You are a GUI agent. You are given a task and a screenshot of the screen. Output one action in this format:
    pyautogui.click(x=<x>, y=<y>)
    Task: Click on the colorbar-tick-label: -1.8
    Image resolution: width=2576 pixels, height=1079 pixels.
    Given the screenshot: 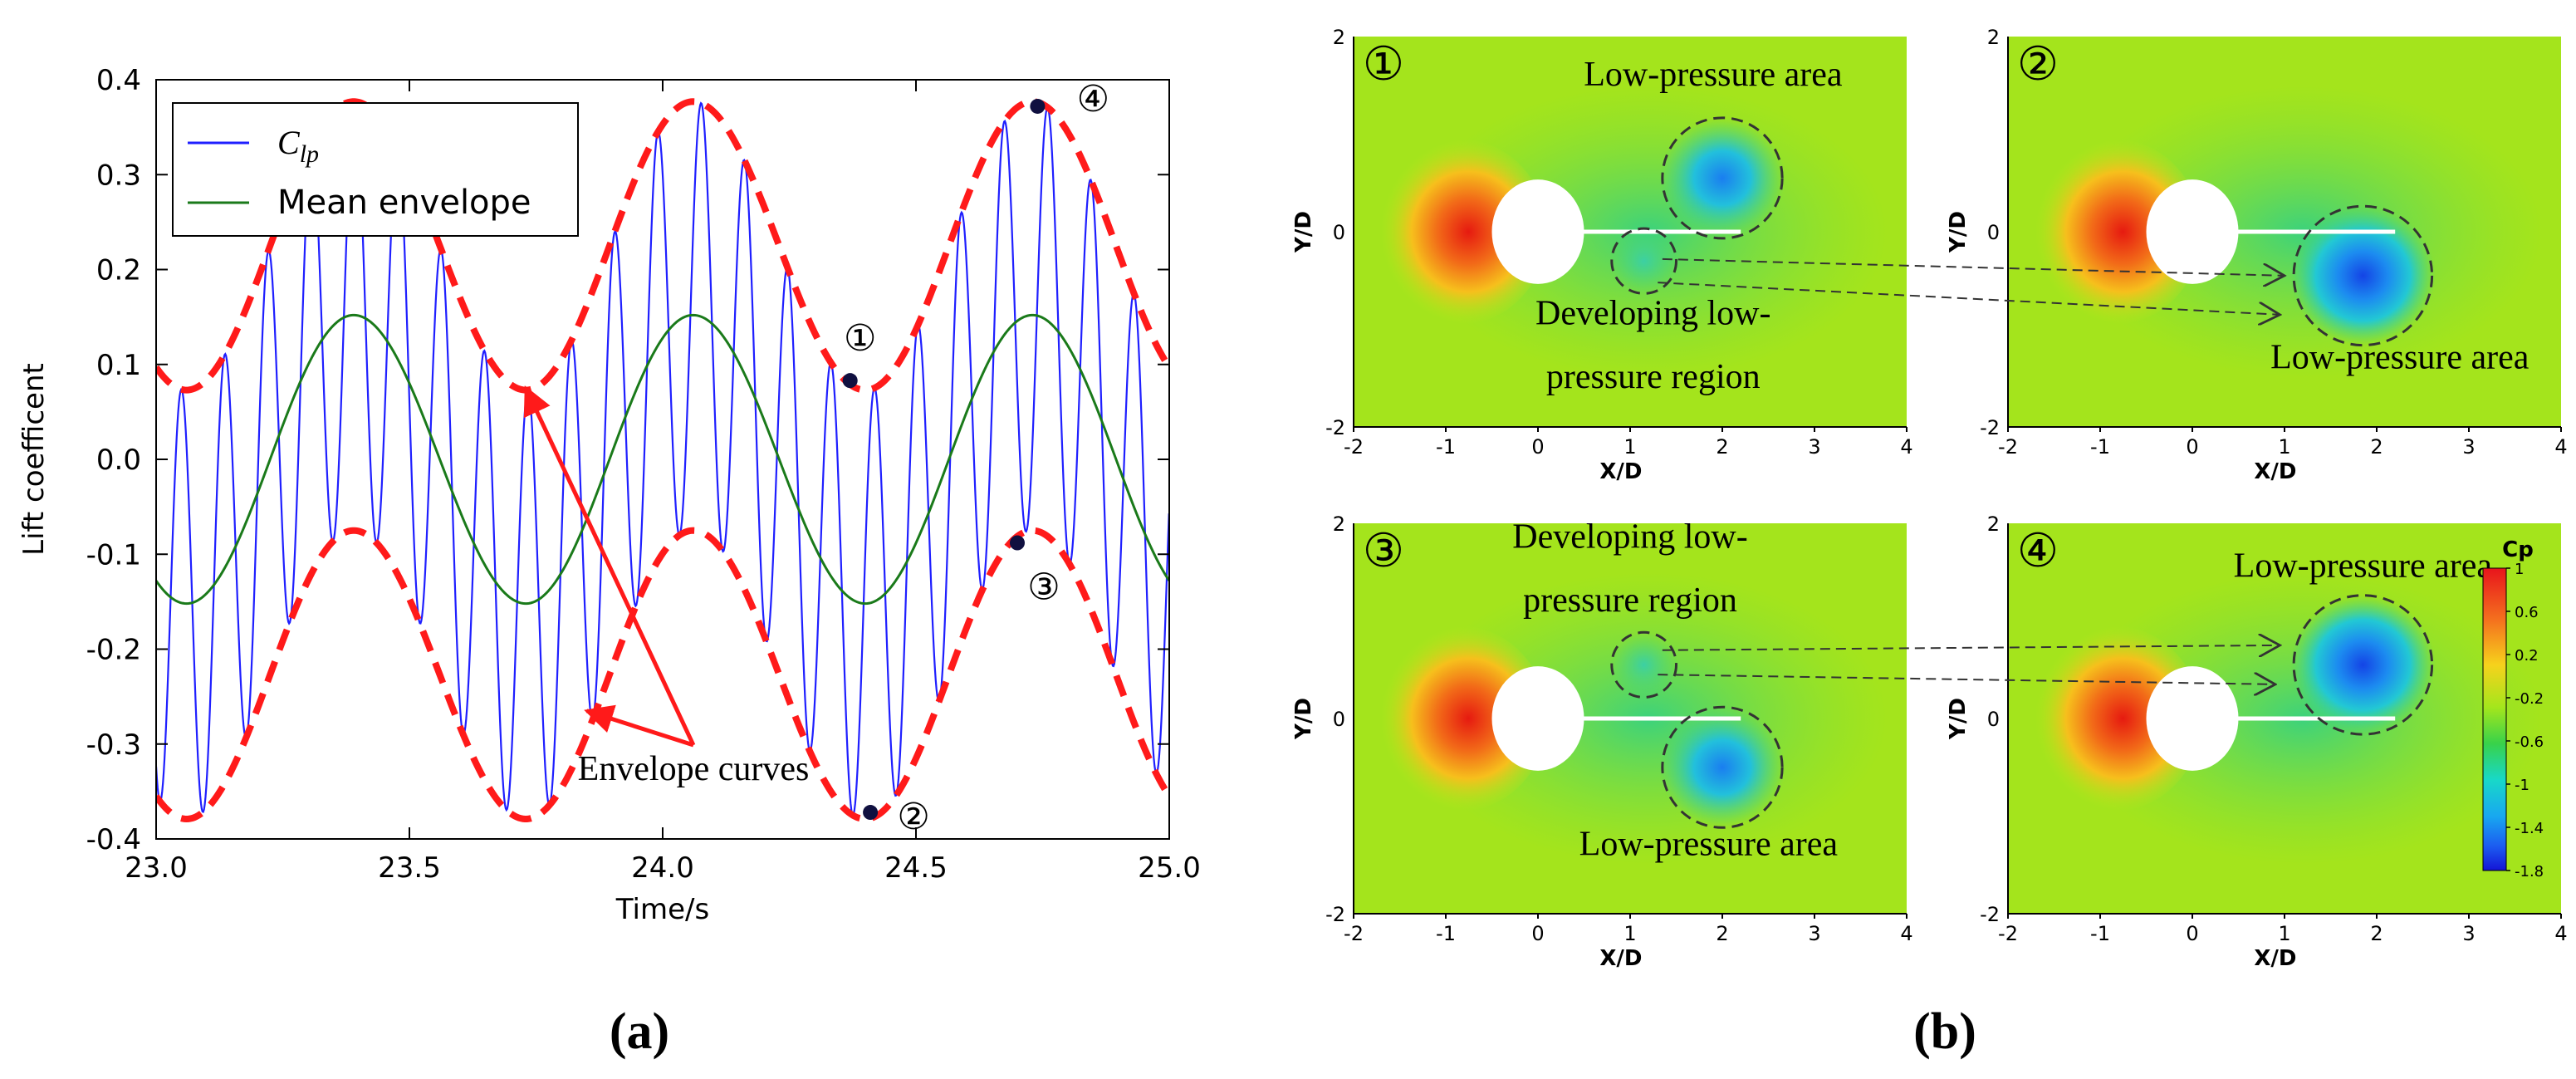 What is the action you would take?
    pyautogui.click(x=2530, y=871)
    